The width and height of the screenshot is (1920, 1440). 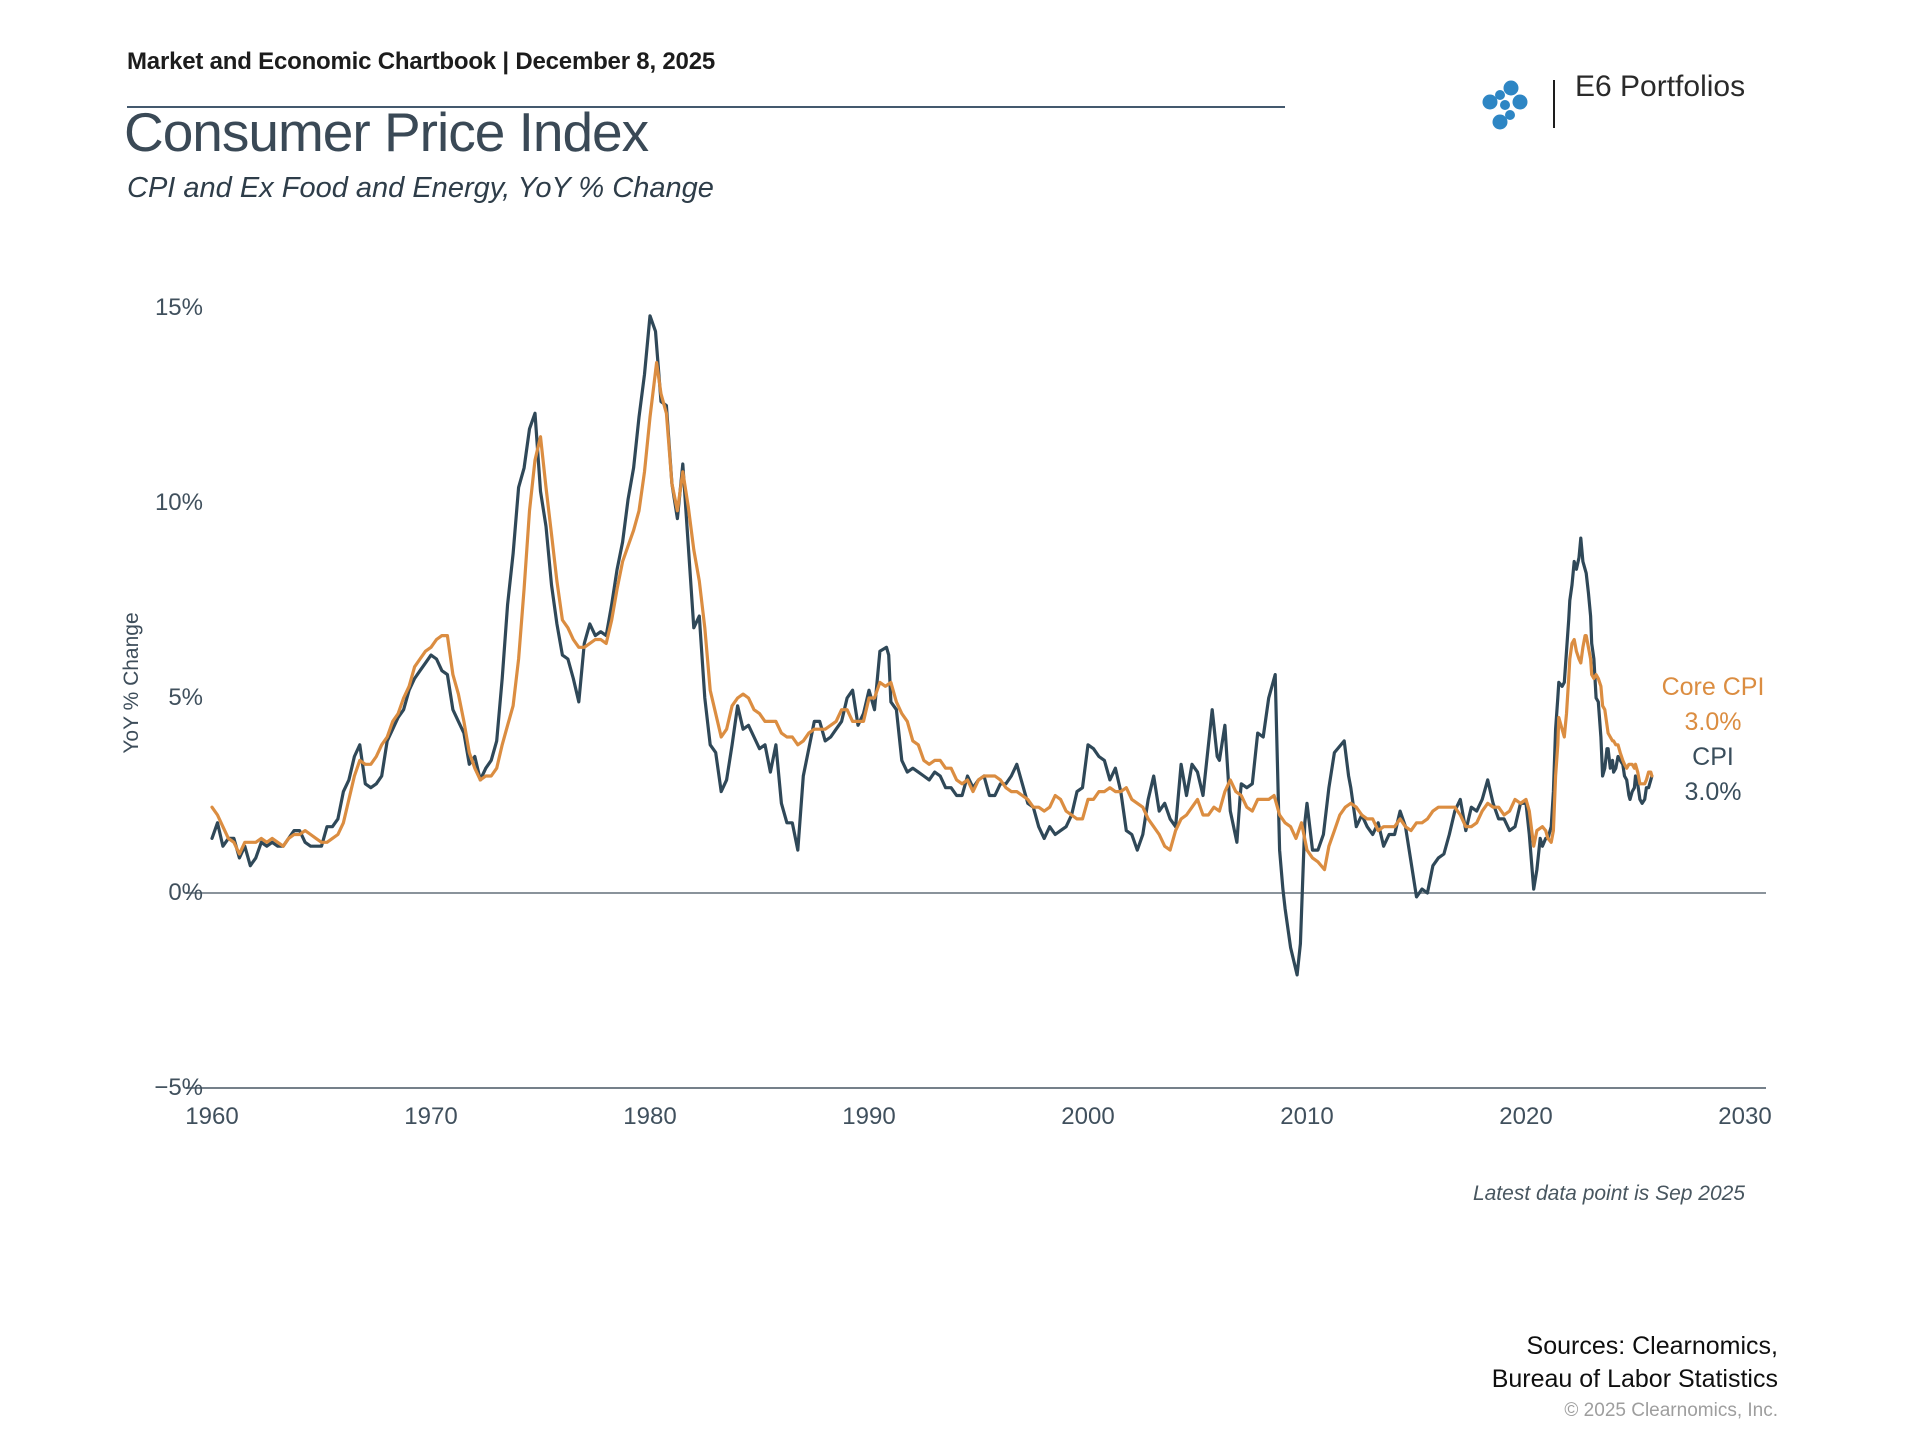 What do you see at coordinates (1554, 104) in the screenshot?
I see `logo-divider` at bounding box center [1554, 104].